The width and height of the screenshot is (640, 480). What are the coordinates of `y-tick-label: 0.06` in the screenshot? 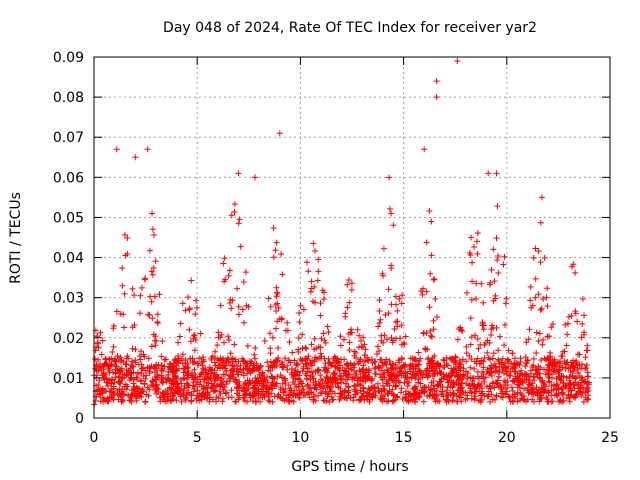 It's located at (68, 178).